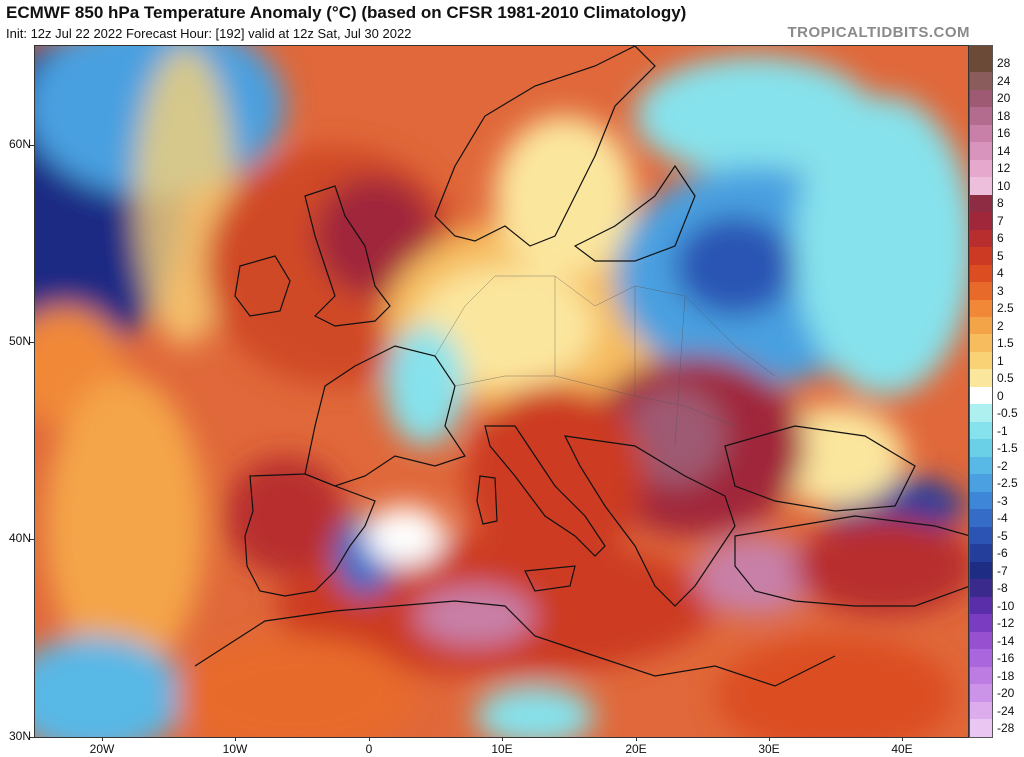 Image resolution: width=1024 pixels, height=757 pixels. I want to click on colorbar-label: 5, so click(1000, 255).